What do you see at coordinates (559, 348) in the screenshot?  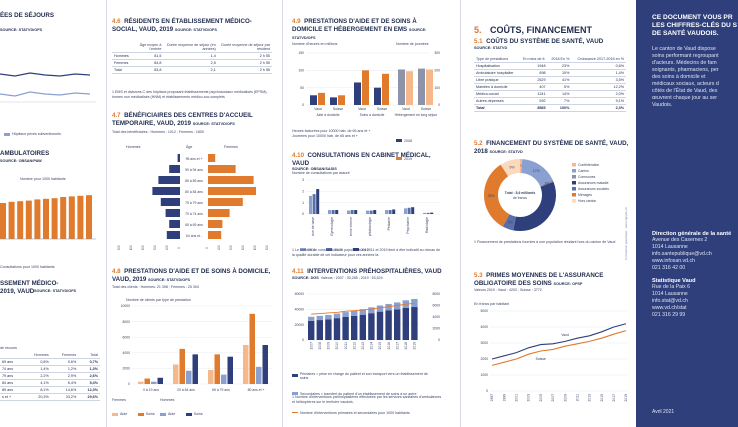 I see `primes-line-suisse` at bounding box center [559, 348].